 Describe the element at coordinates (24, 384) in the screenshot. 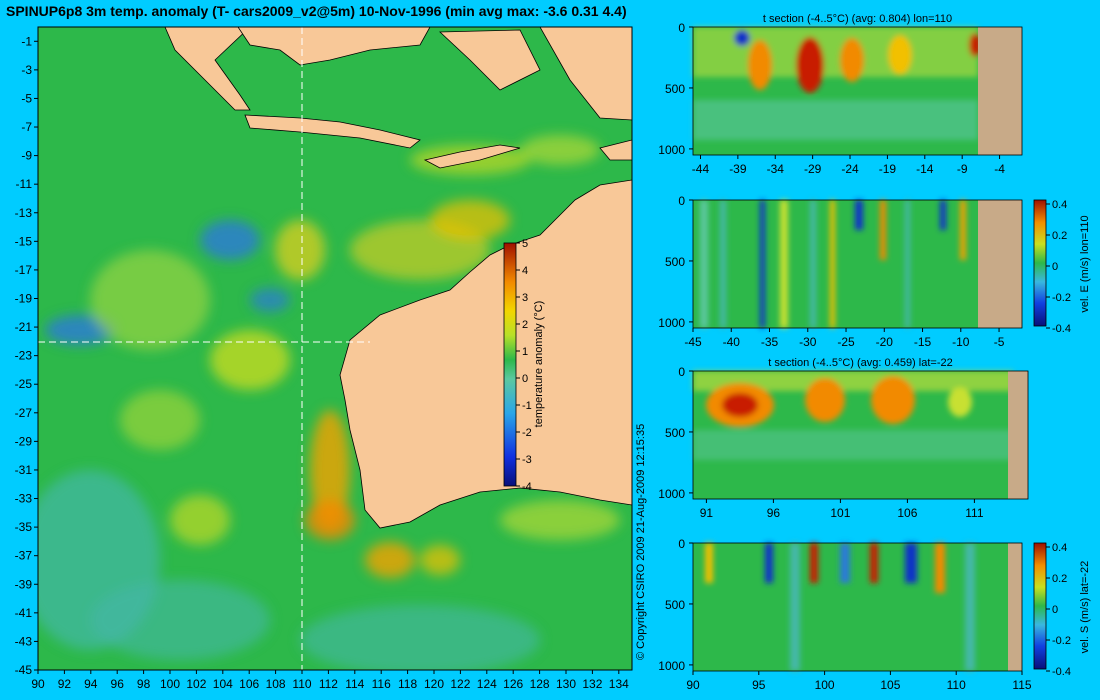

I see `map-y-tick-label: -25` at that location.